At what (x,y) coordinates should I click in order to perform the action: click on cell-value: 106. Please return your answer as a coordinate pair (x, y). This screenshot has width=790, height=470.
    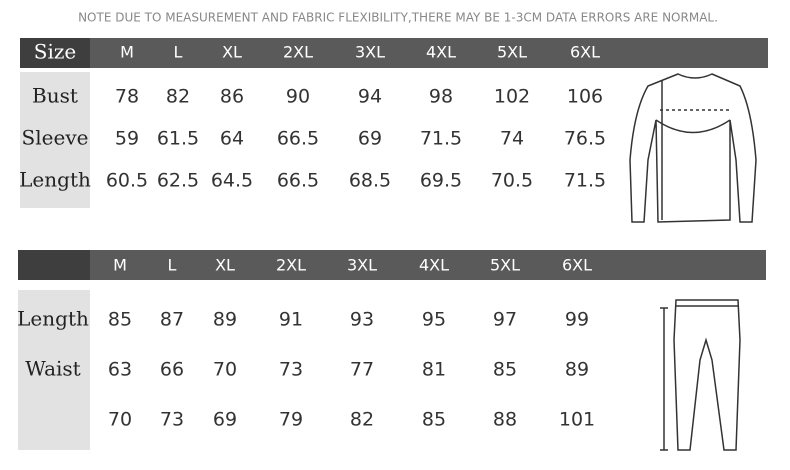
    Looking at the image, I should click on (585, 97).